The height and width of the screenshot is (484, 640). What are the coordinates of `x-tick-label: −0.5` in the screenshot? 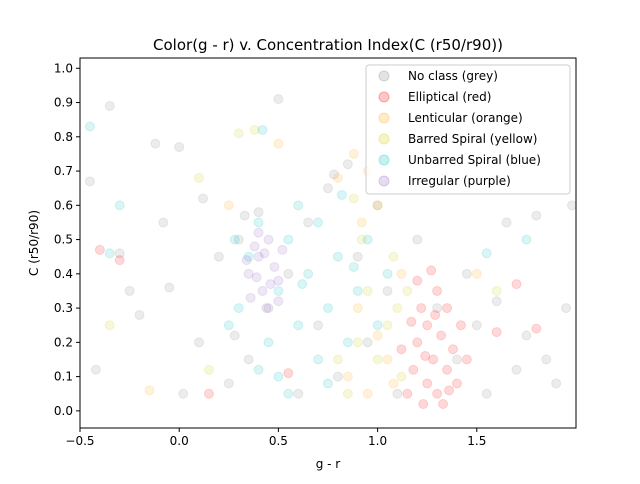 It's located at (79, 441).